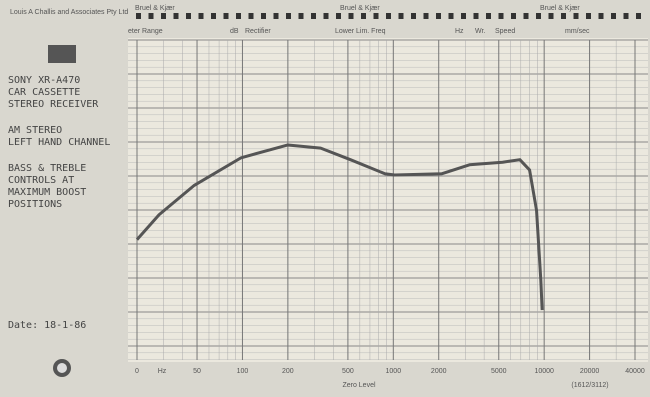 The width and height of the screenshot is (650, 397). What do you see at coordinates (243, 371) in the screenshot?
I see `x-tick-label: 100` at bounding box center [243, 371].